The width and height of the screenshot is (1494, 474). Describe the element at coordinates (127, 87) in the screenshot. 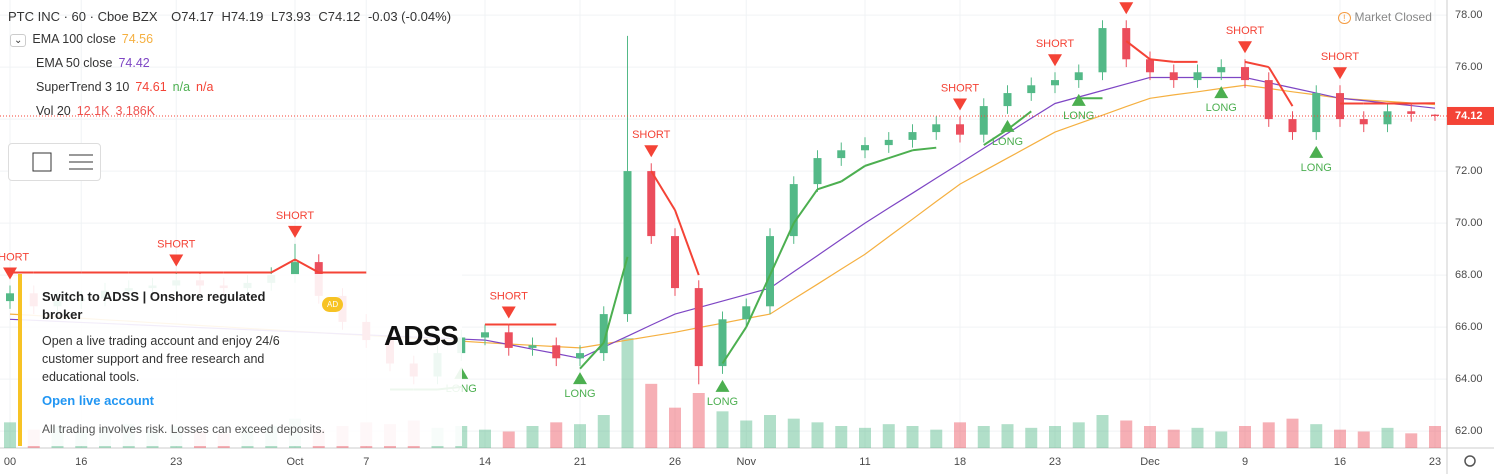

I see `legend-row: SuperTrend 3 10 74.61 n/a n/a` at that location.